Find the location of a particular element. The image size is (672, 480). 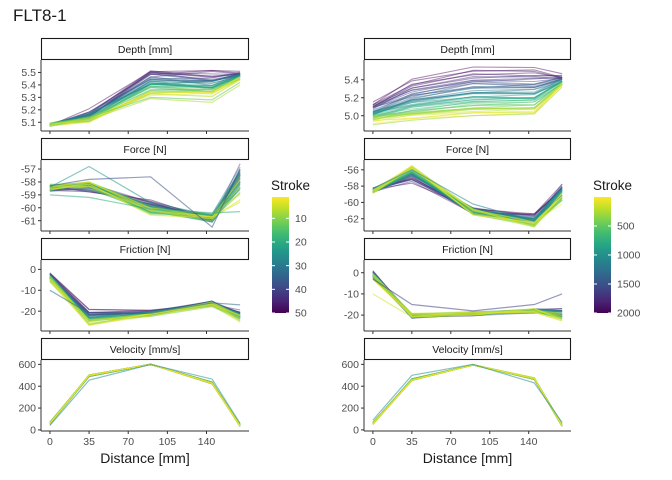

facet-panel: Force [N] -57-58-59-60-61 is located at coordinates (135, 185).